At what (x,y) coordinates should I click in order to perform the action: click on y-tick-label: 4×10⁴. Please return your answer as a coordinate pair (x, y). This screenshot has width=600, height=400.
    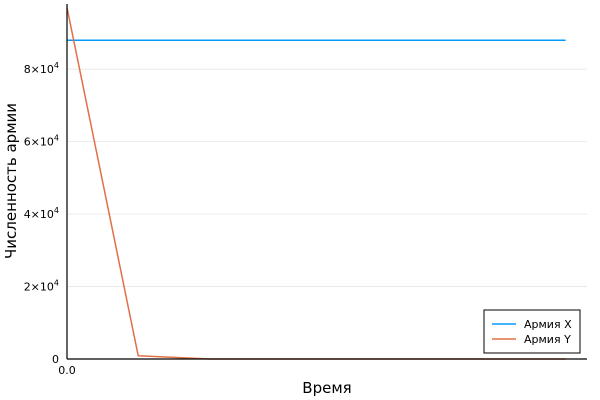
    Looking at the image, I should click on (41, 213).